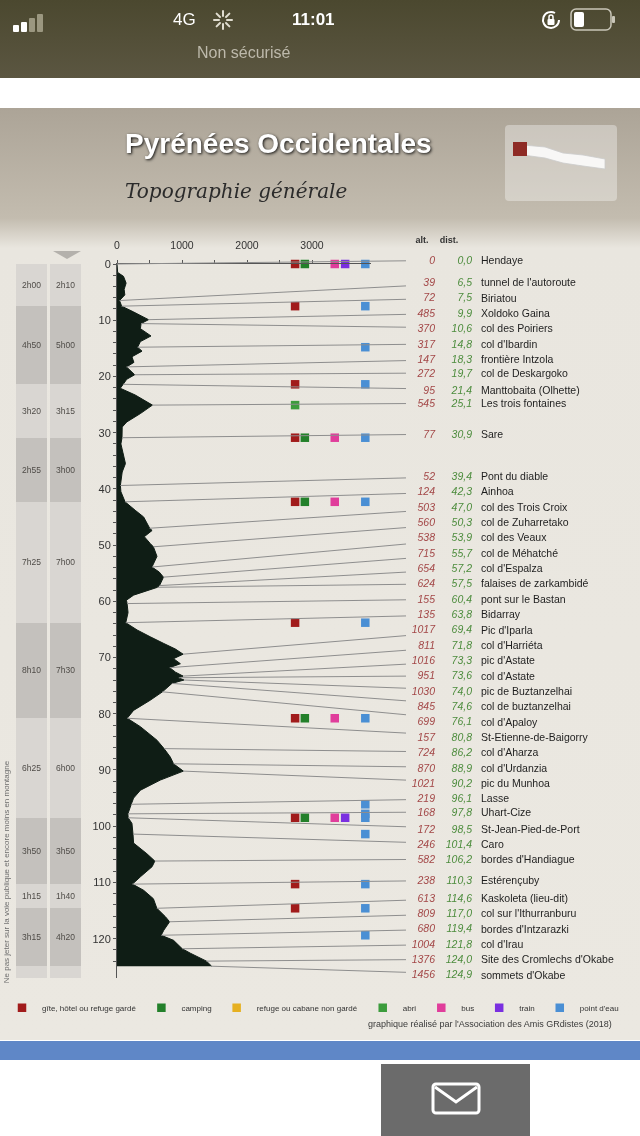 Image resolution: width=640 pixels, height=1136 pixels. What do you see at coordinates (426, 736) in the screenshot?
I see `text: 157` at bounding box center [426, 736].